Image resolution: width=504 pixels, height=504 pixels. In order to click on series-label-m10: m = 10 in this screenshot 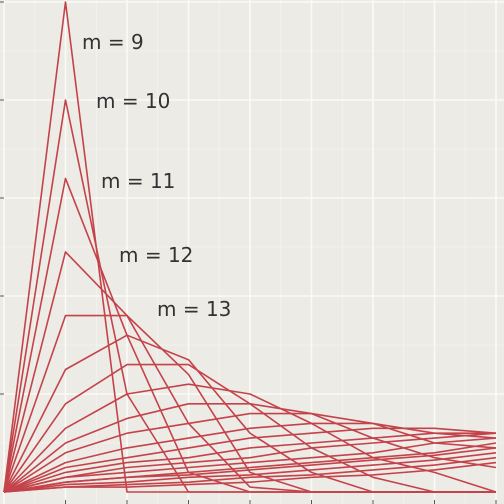, I will do `click(133, 101)`.